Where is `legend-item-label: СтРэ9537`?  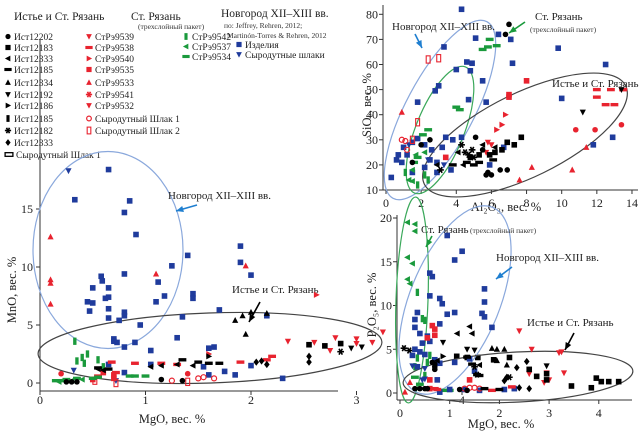
legend-item-label: СтРэ9537 is located at coordinates (211, 48).